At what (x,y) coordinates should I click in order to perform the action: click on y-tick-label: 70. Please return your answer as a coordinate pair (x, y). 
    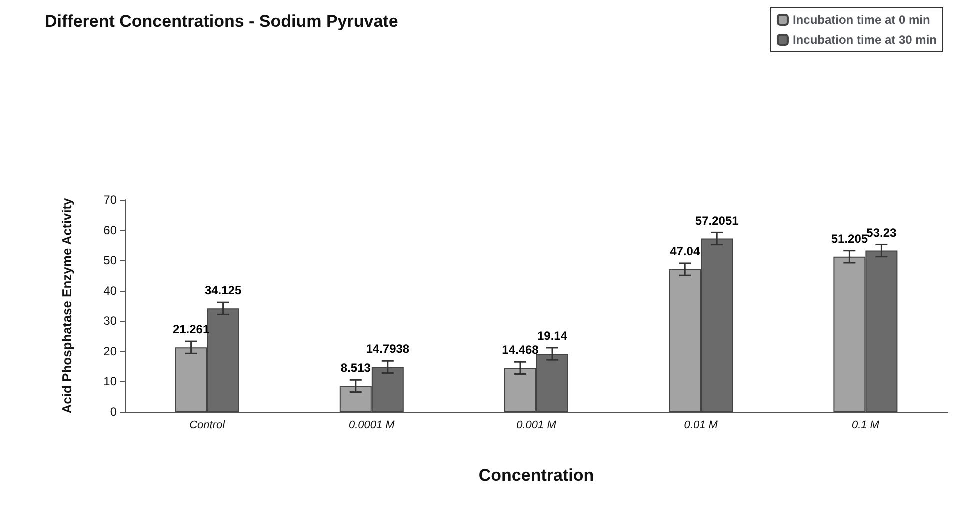
    Looking at the image, I should click on (111, 200).